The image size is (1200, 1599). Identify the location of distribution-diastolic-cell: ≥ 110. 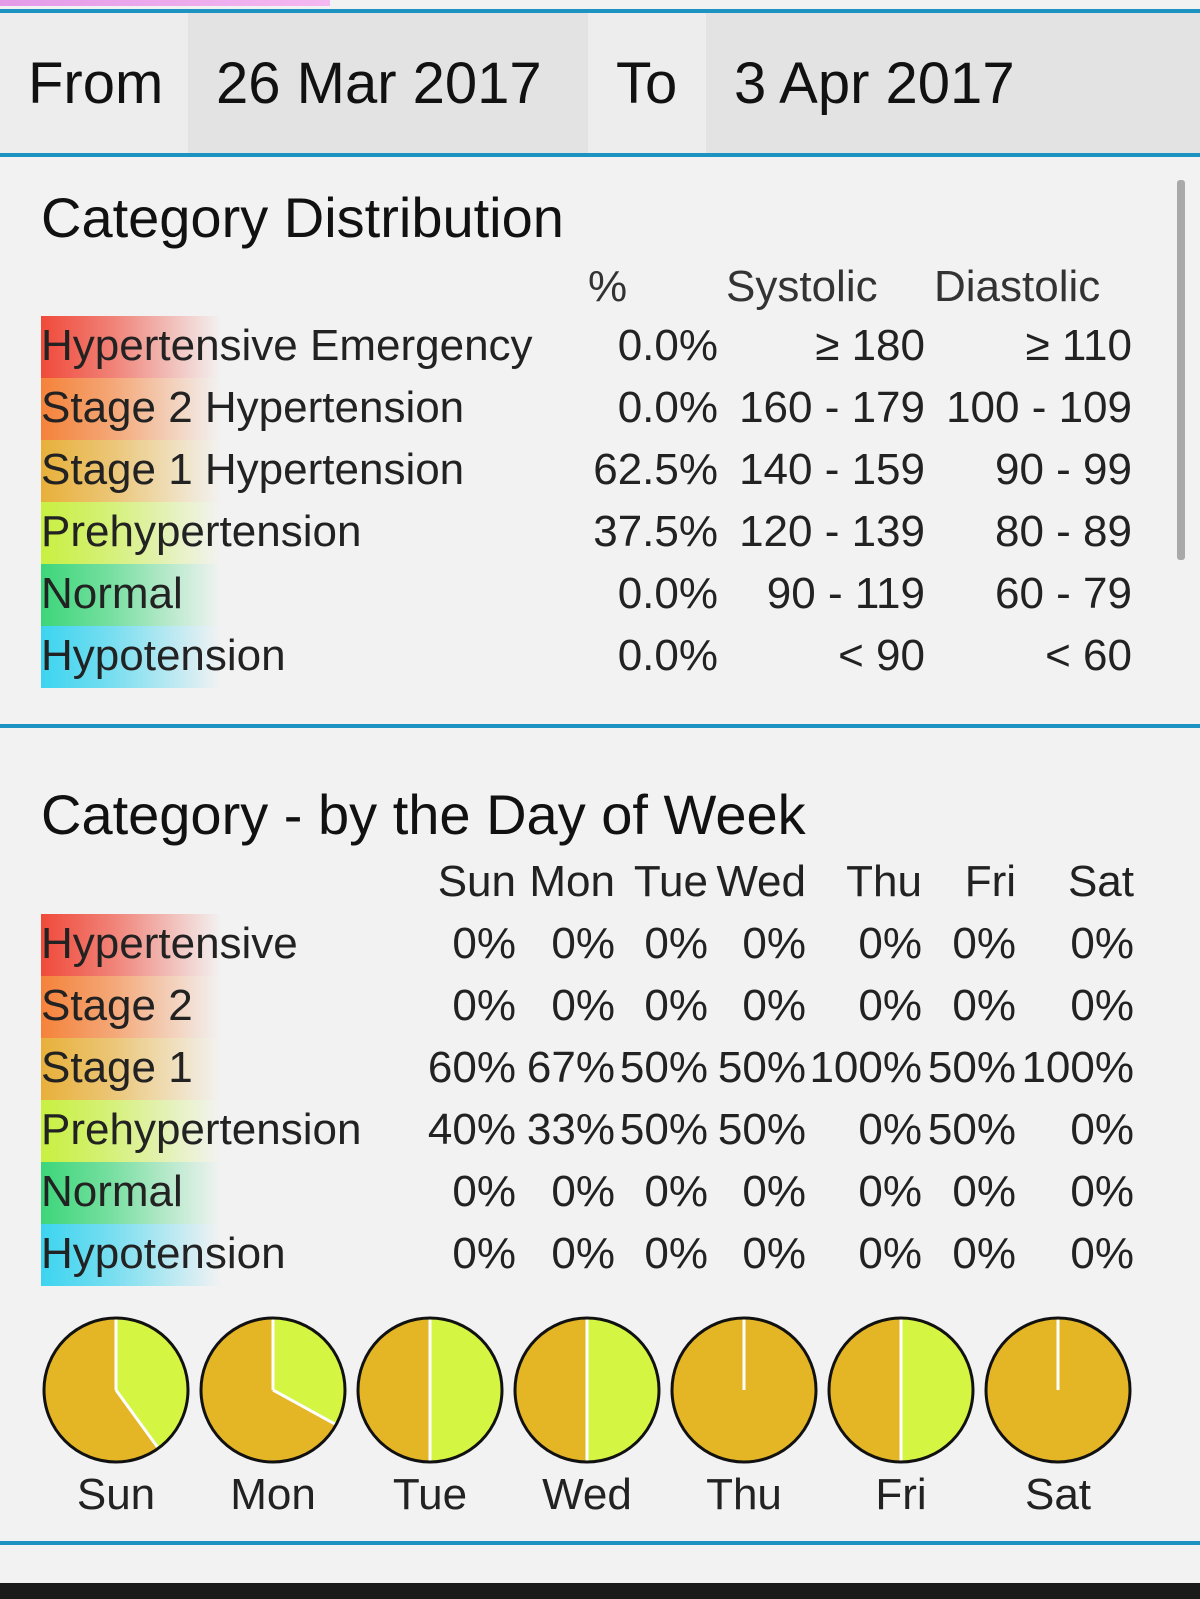
(1078, 345).